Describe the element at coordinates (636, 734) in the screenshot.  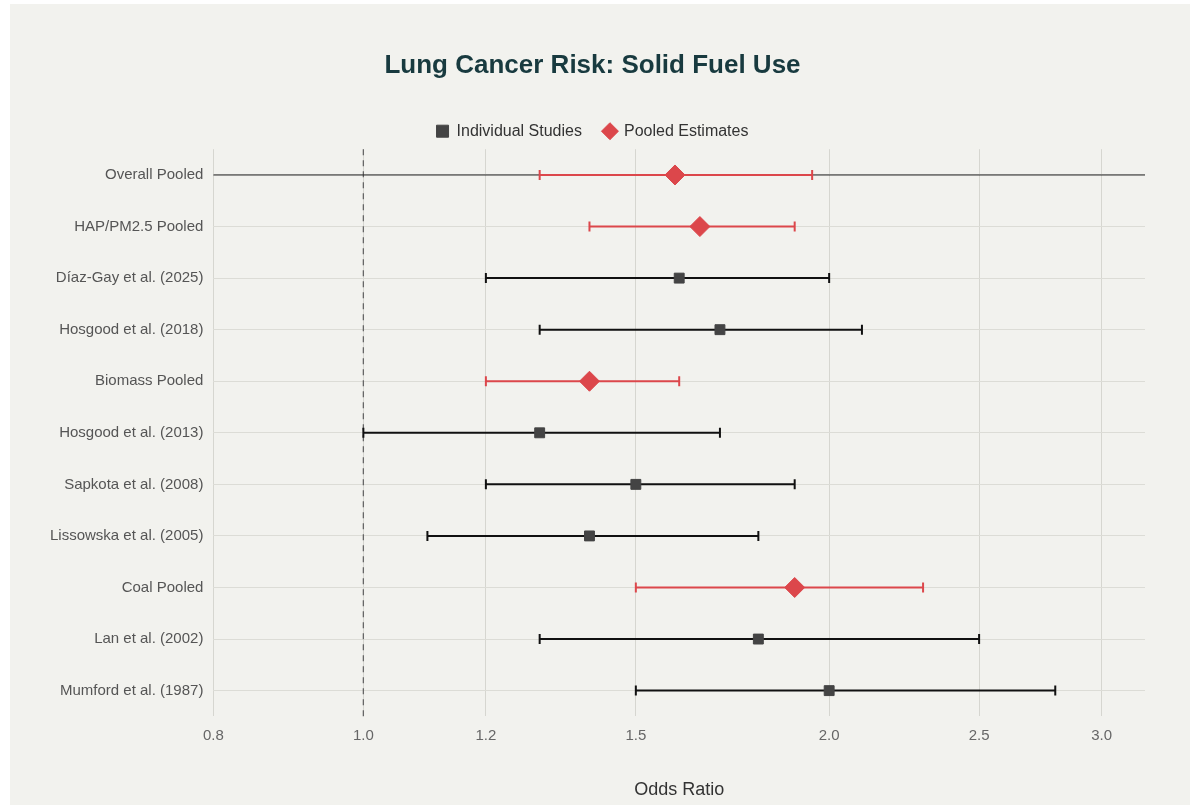
I see `x-tick-label: 1.5` at that location.